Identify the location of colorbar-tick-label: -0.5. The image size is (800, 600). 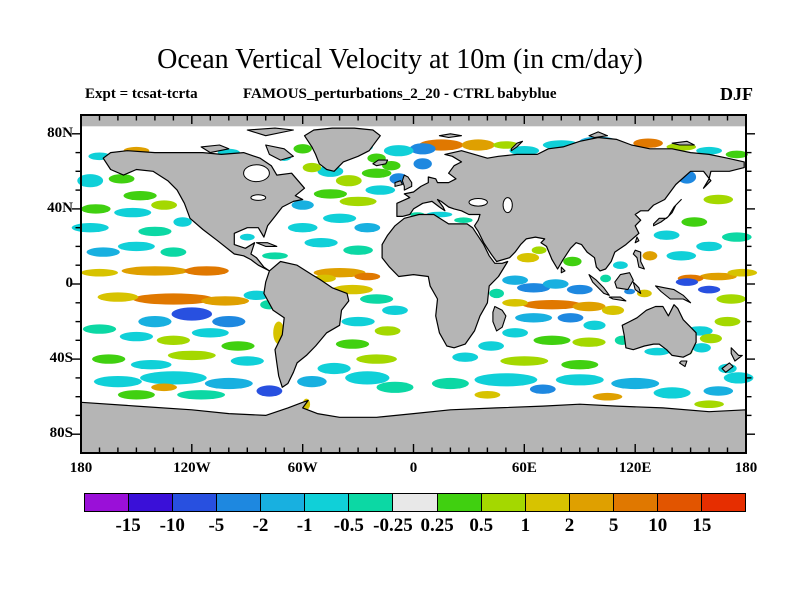
(348, 525).